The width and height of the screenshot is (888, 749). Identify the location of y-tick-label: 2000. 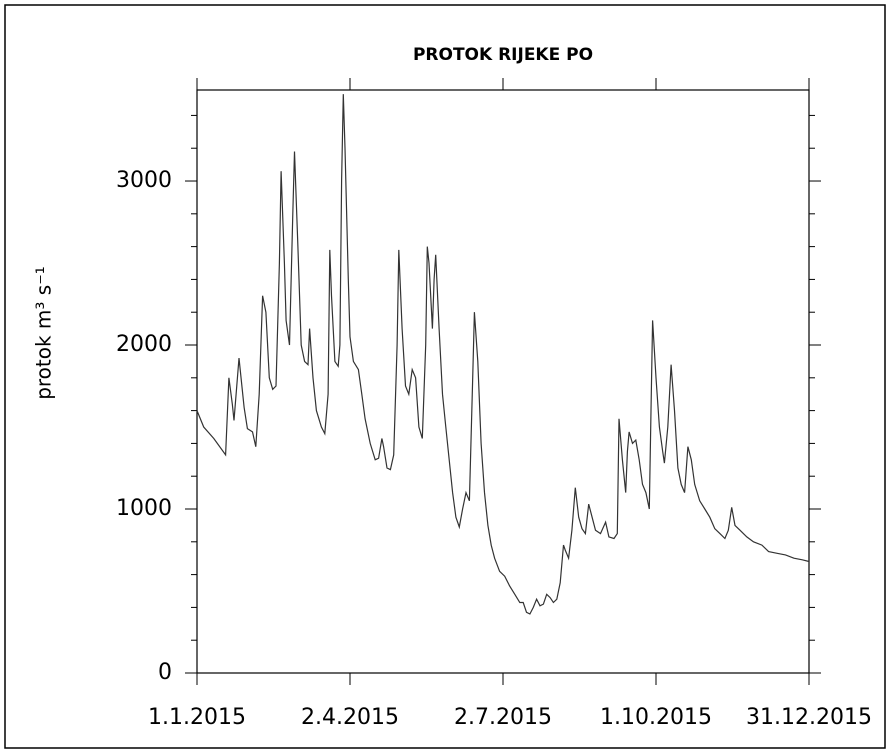
(144, 344).